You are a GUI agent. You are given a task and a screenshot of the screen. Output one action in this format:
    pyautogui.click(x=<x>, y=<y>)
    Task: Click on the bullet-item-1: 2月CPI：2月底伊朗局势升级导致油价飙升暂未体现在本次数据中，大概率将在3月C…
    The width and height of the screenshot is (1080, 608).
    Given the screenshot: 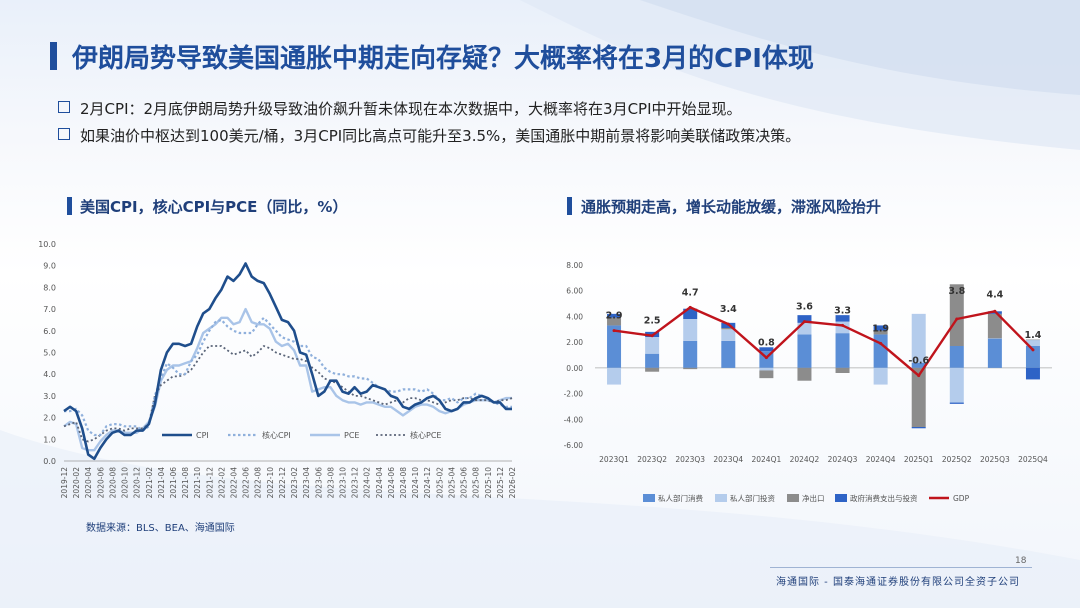 What is the action you would take?
    pyautogui.click(x=400, y=108)
    